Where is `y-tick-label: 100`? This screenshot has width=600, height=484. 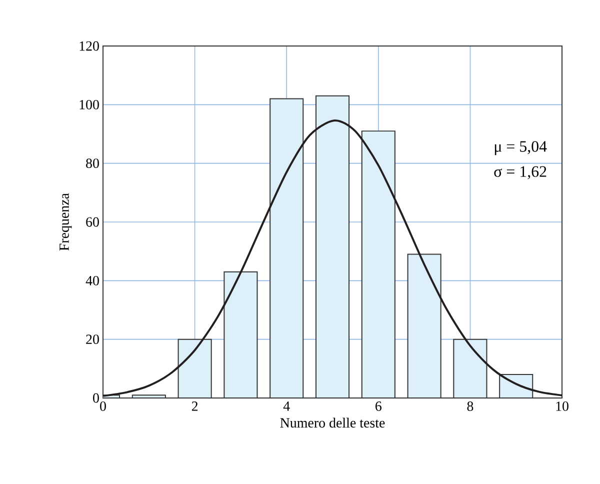 y-tick-label: 100 is located at coordinates (89, 105).